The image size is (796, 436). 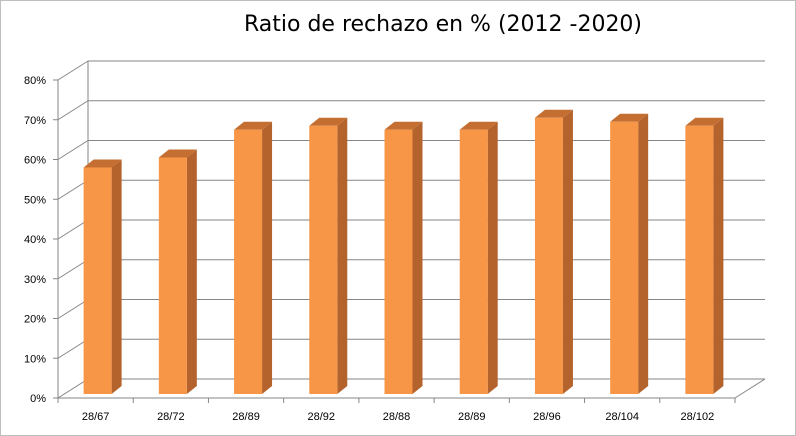 What do you see at coordinates (443, 24) in the screenshot?
I see `chart-title: Ratio de rechazo en % (2012 -2020)` at bounding box center [443, 24].